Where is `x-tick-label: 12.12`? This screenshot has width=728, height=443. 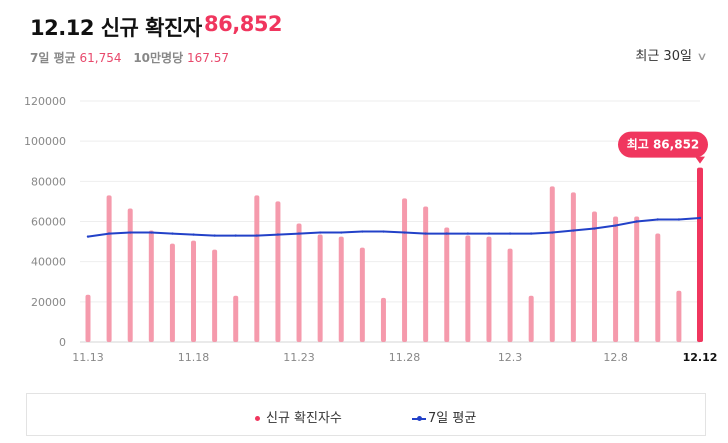
x-tick-label: 12.12 is located at coordinates (700, 357).